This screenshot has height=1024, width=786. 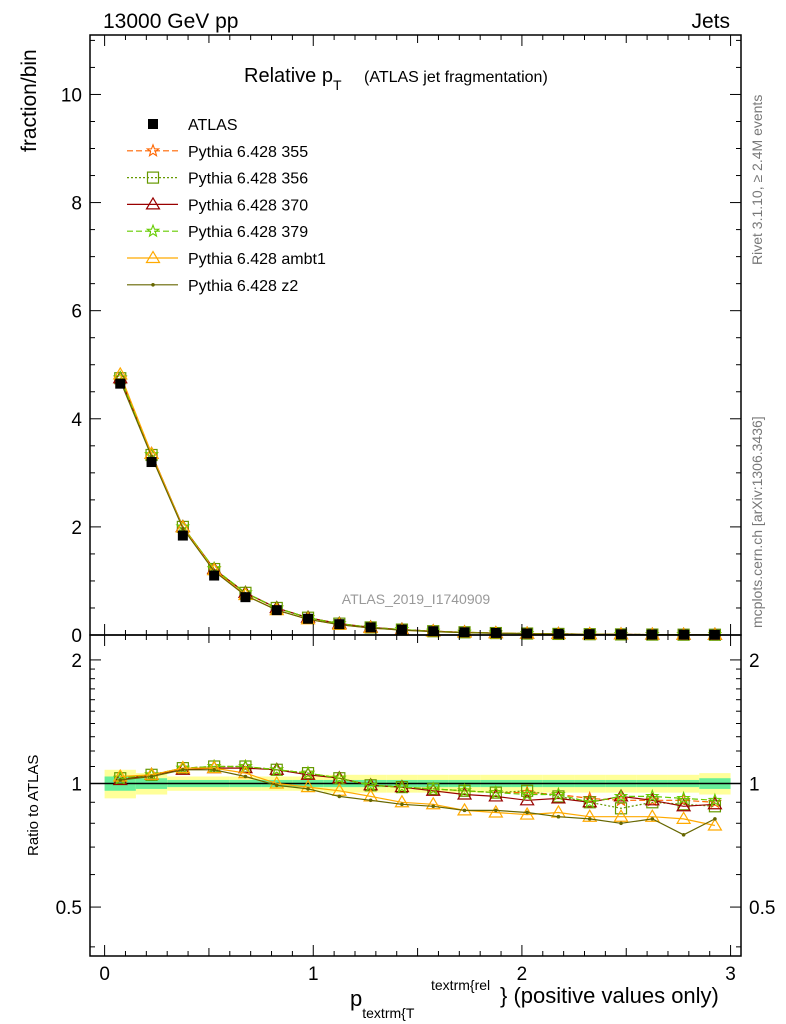 I want to click on legend-label: Pythia 6.428 370, so click(x=248, y=205).